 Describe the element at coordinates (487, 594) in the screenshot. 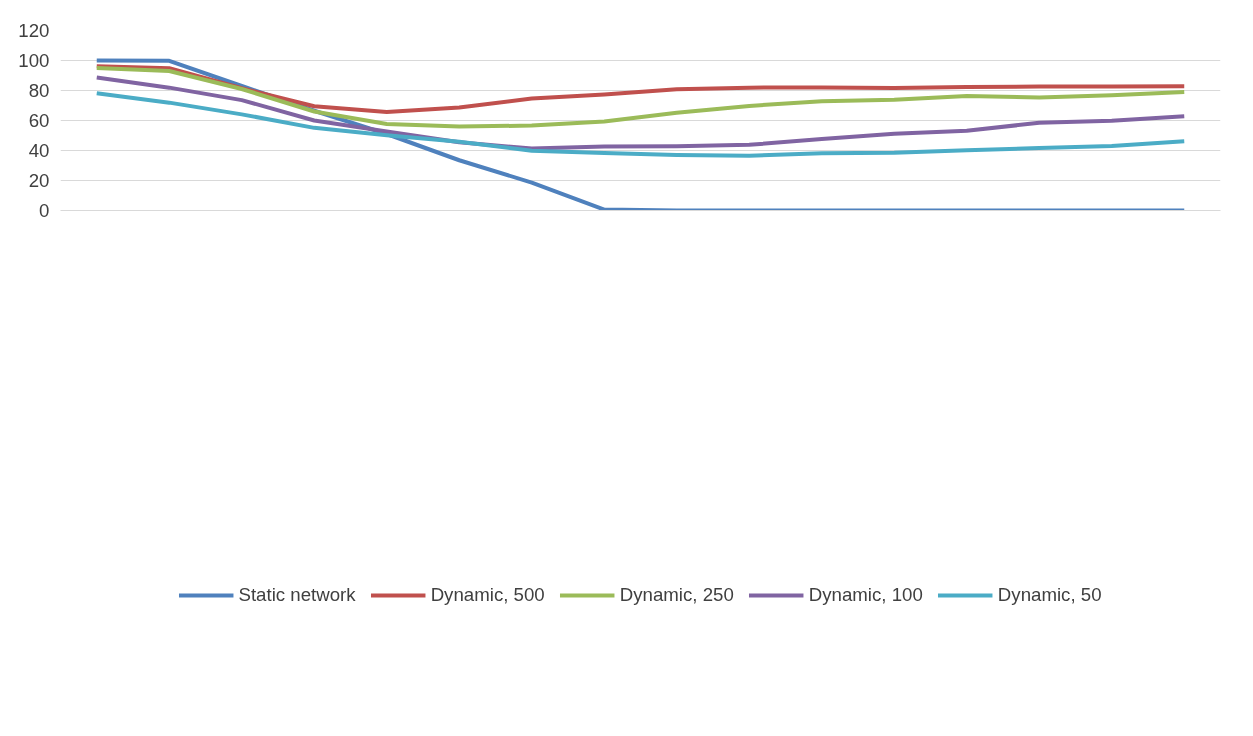

I see `legend-label: Dynamic, 500` at that location.